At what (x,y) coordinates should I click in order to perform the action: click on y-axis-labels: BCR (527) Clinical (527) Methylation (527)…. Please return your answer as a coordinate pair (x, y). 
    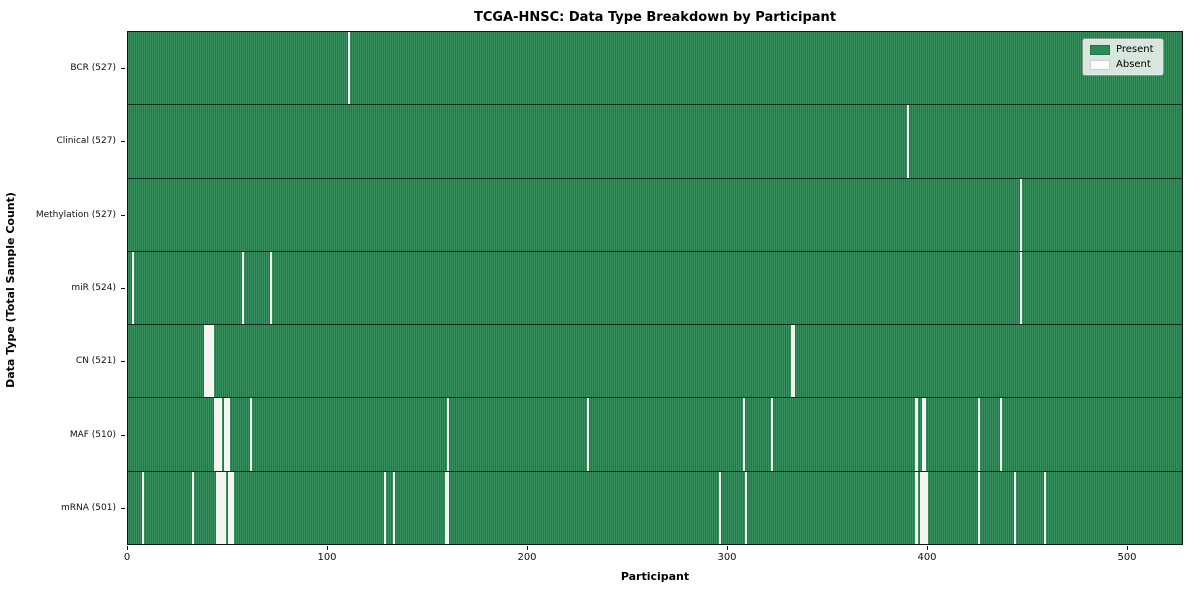
    Looking at the image, I should click on (63, 288).